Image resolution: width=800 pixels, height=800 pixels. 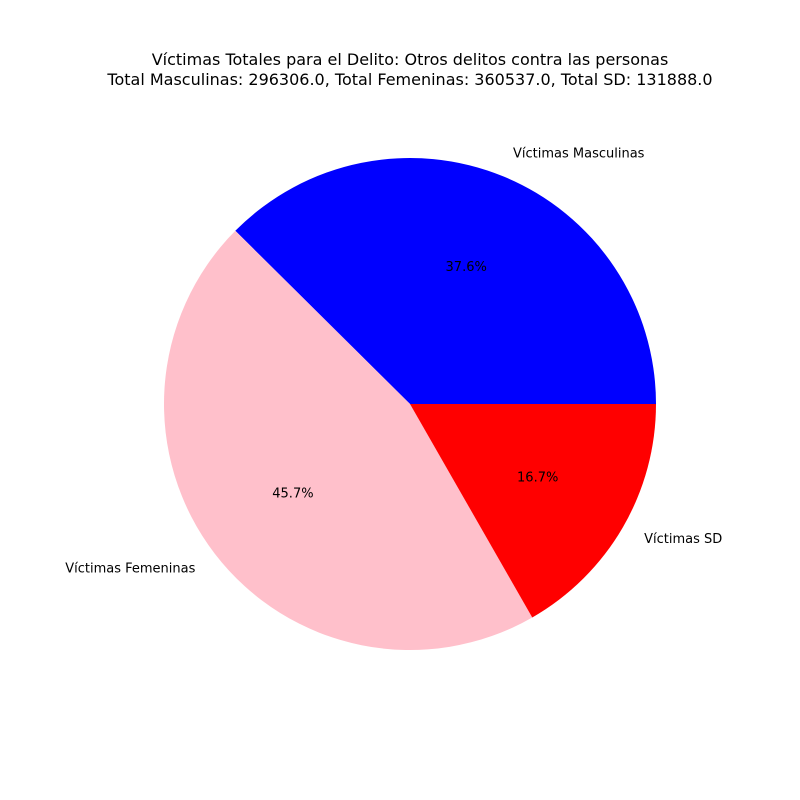 What do you see at coordinates (292, 493) in the screenshot?
I see `pie-percent-label-victimas-femeninas: 45.7%` at bounding box center [292, 493].